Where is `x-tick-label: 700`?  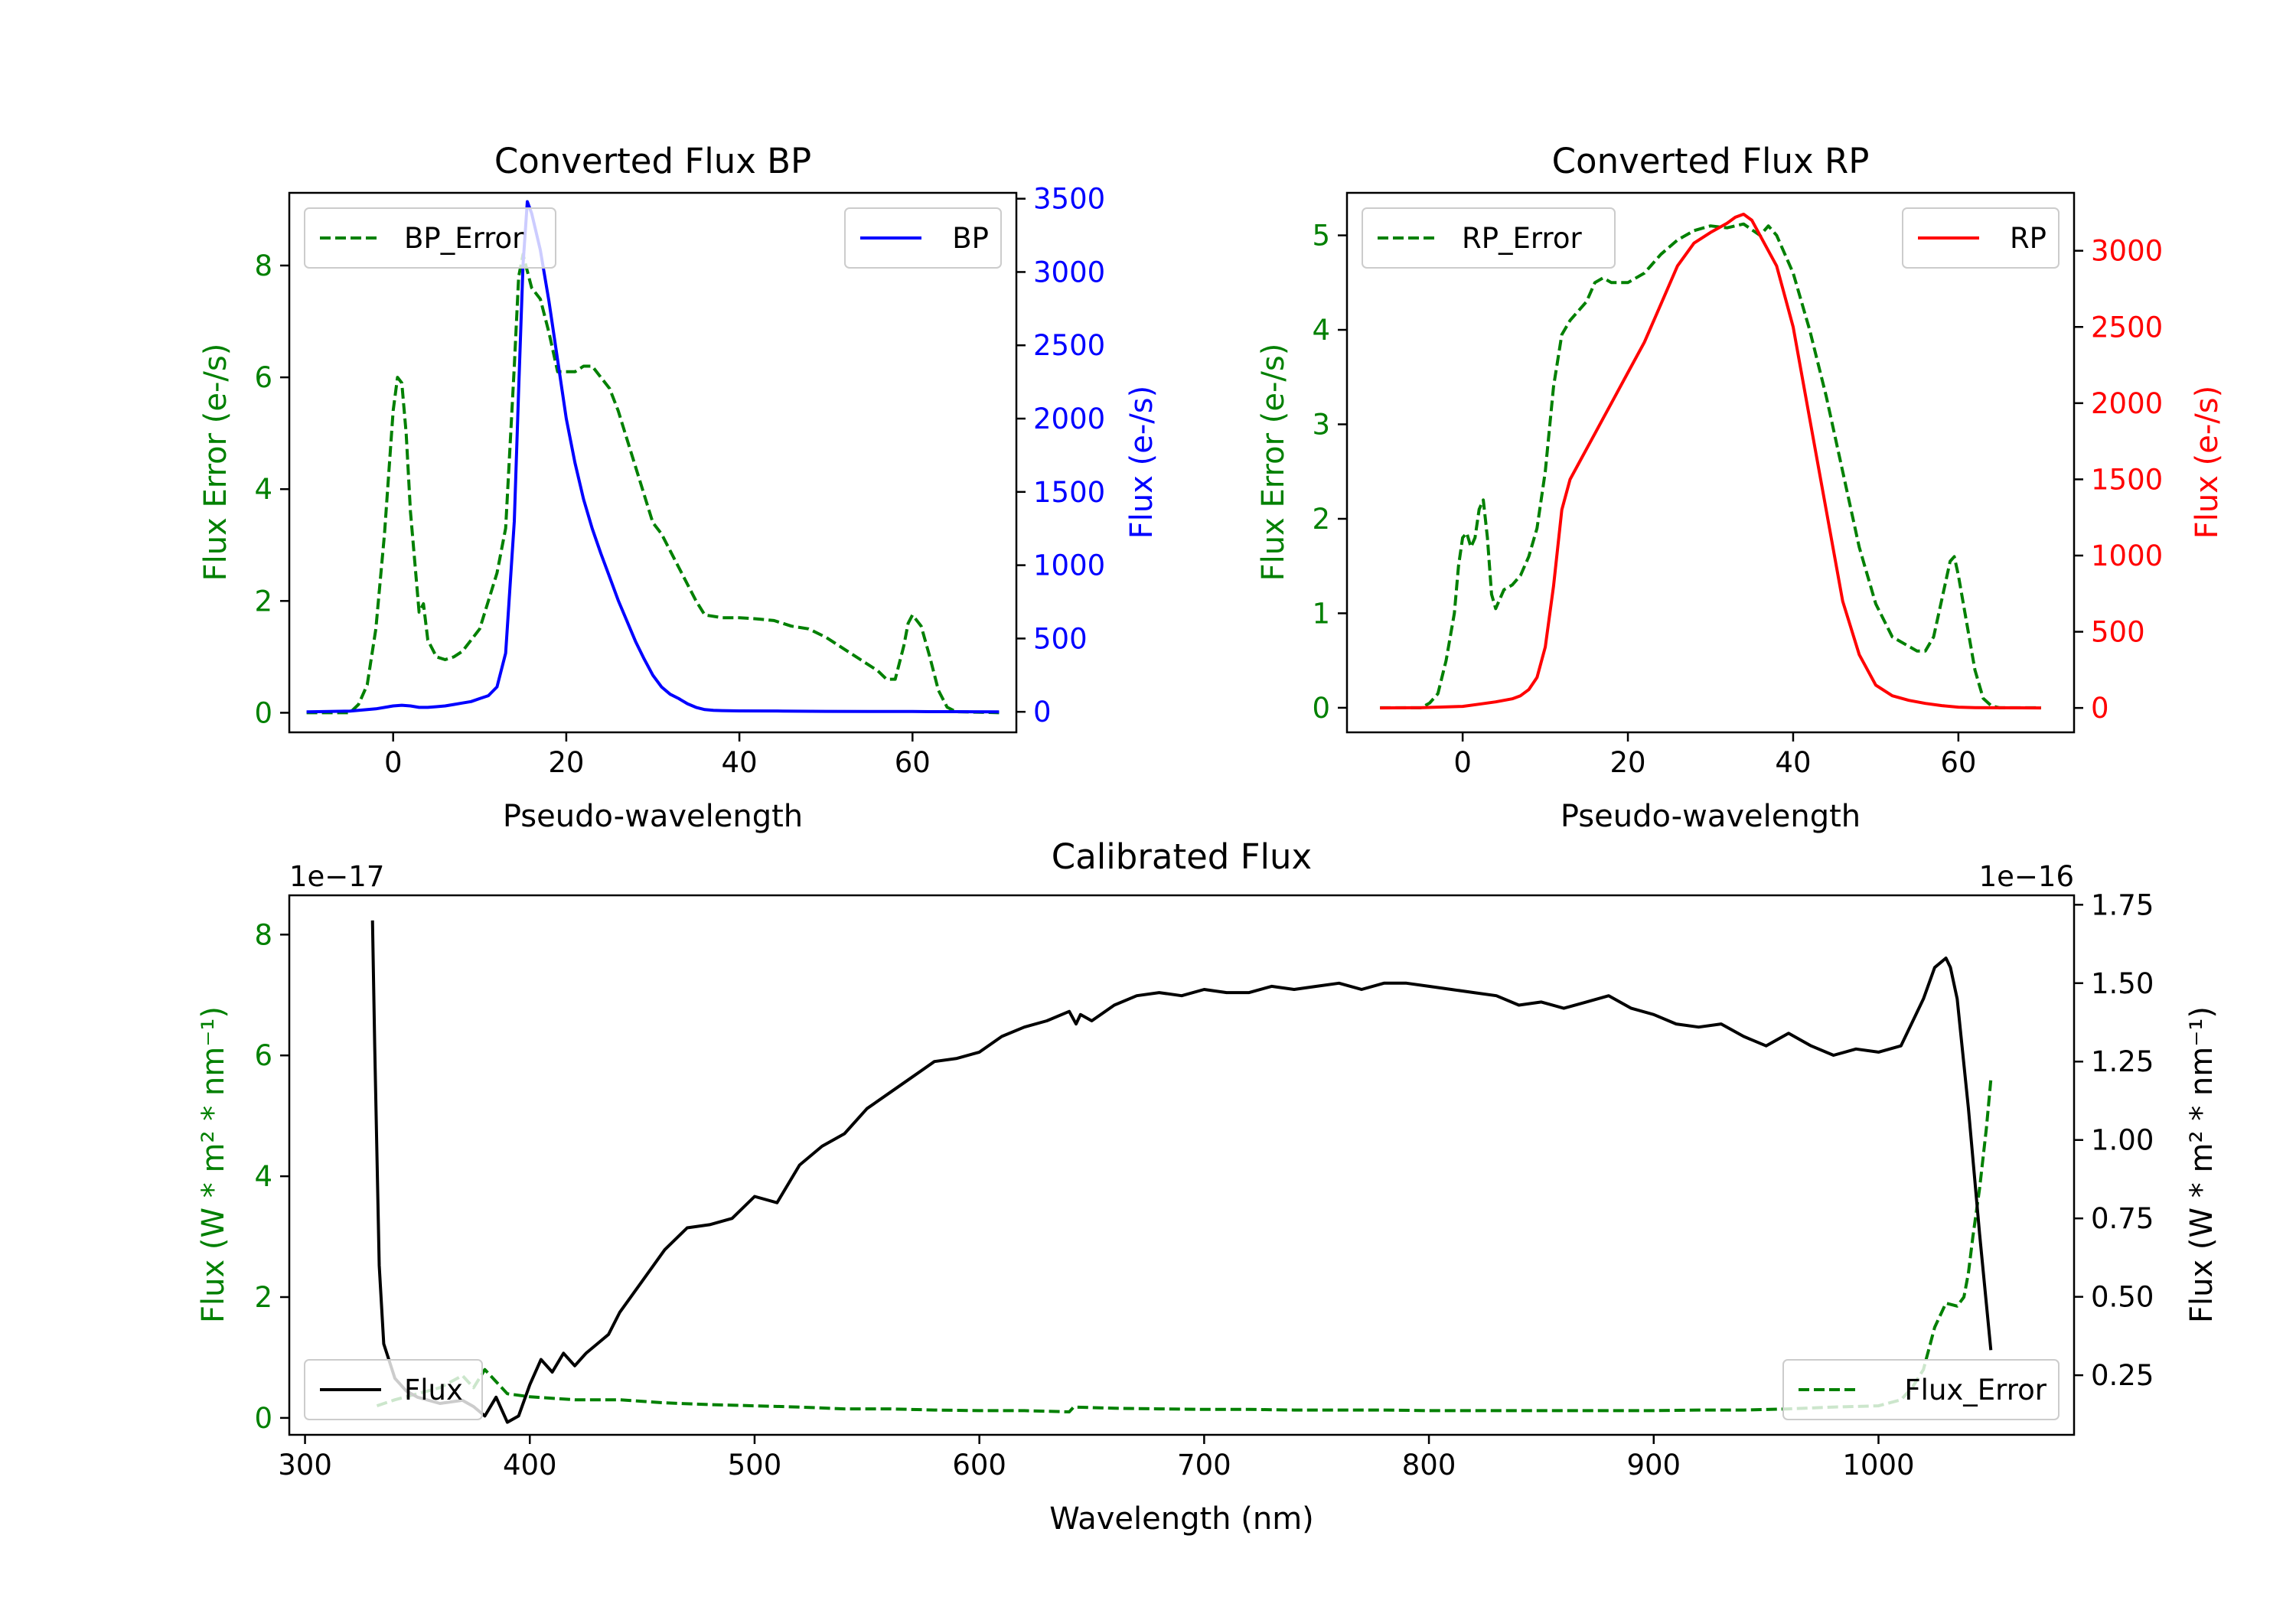 x-tick-label: 700 is located at coordinates (1204, 1465).